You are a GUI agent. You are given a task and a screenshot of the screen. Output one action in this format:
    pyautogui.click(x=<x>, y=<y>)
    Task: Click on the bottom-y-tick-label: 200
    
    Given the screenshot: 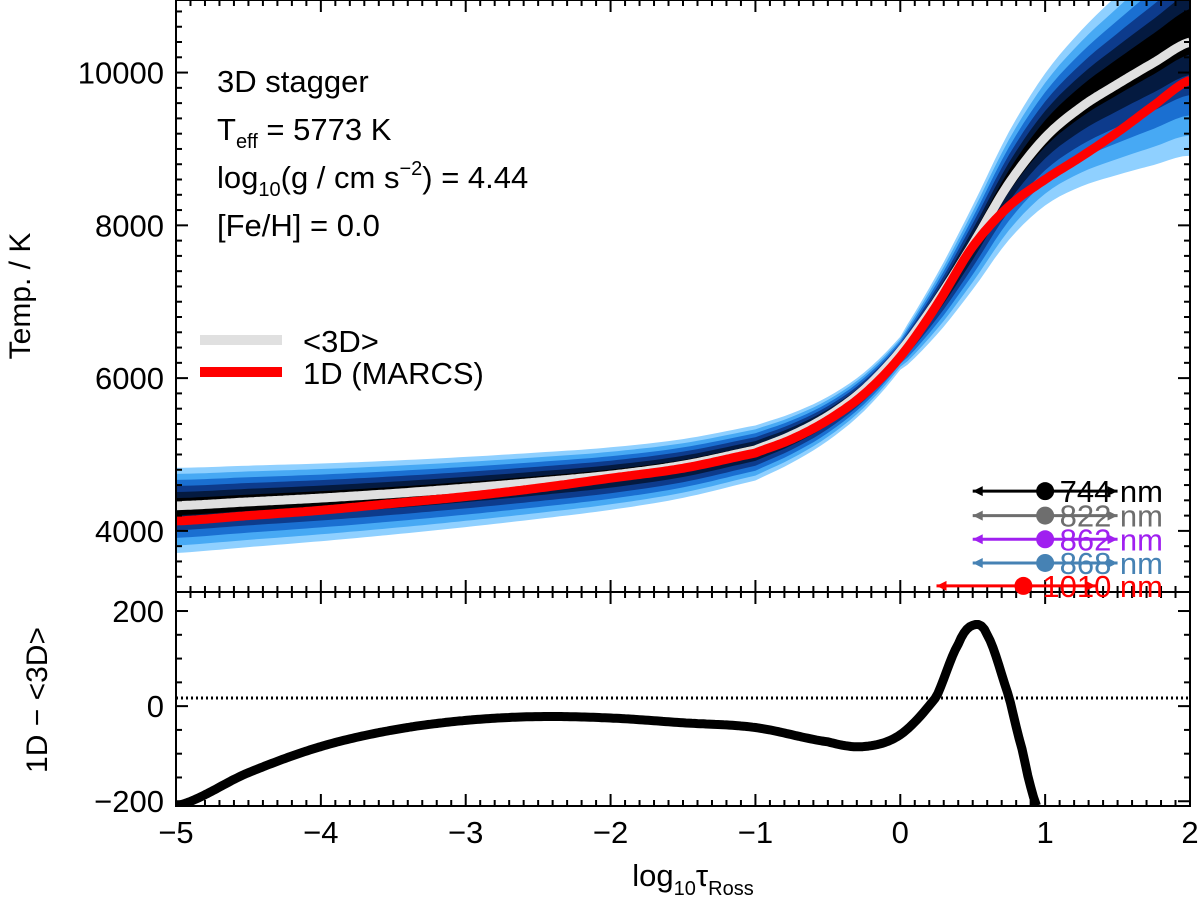 What is the action you would take?
    pyautogui.click(x=138, y=611)
    